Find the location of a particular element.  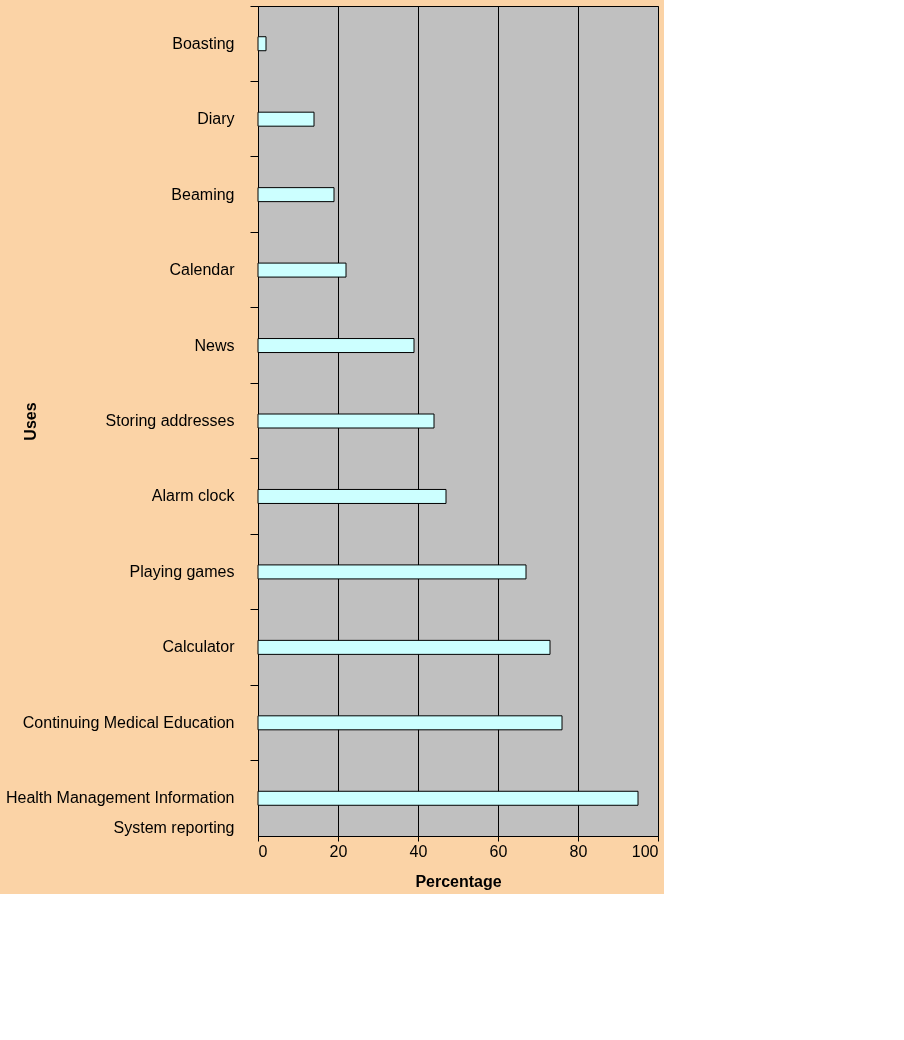

x-tick-label: 0 is located at coordinates (263, 851).